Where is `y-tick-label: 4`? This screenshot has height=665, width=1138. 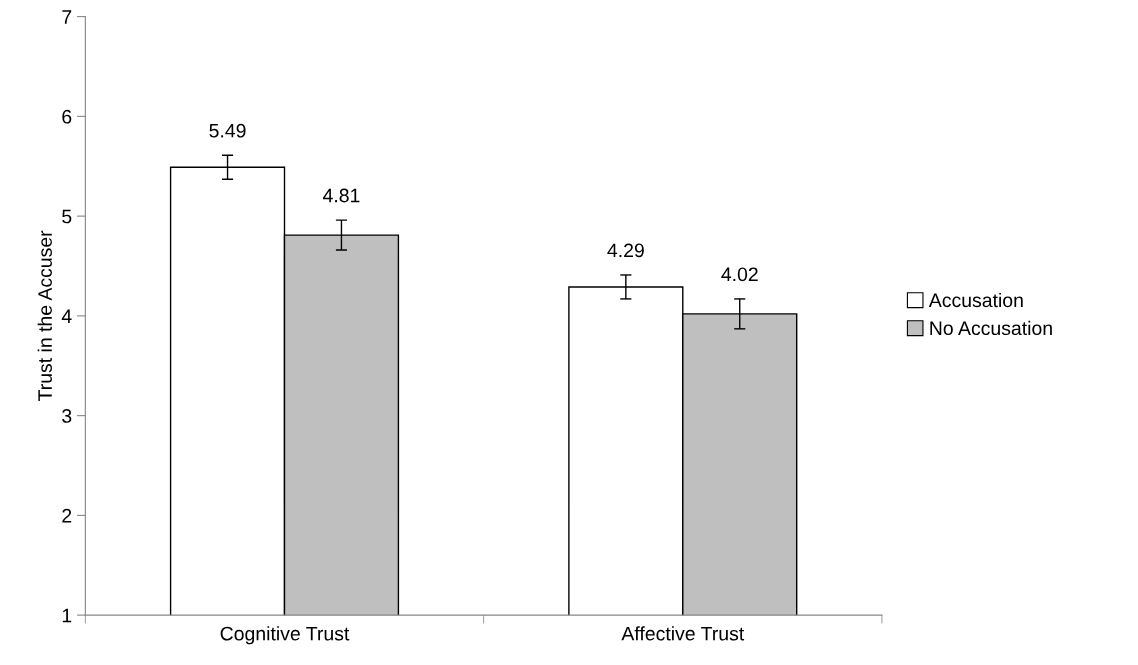 y-tick-label: 4 is located at coordinates (66, 316).